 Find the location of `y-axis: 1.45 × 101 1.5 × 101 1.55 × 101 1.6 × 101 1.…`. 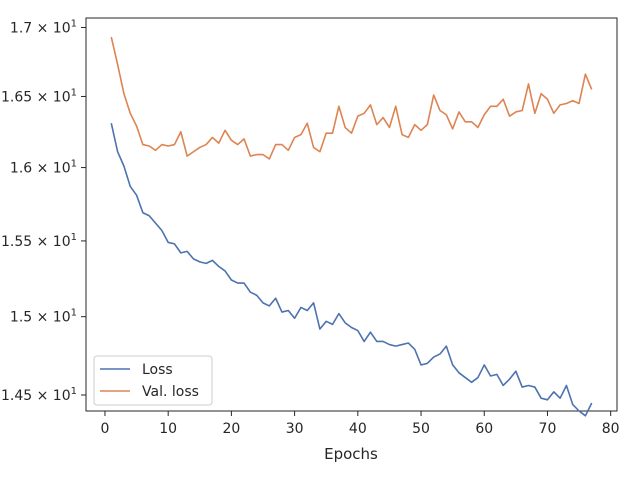

y-axis: 1.45 × 101 1.5 × 101 1.55 × 101 1.6 × 101 1.… is located at coordinates (43, 211).